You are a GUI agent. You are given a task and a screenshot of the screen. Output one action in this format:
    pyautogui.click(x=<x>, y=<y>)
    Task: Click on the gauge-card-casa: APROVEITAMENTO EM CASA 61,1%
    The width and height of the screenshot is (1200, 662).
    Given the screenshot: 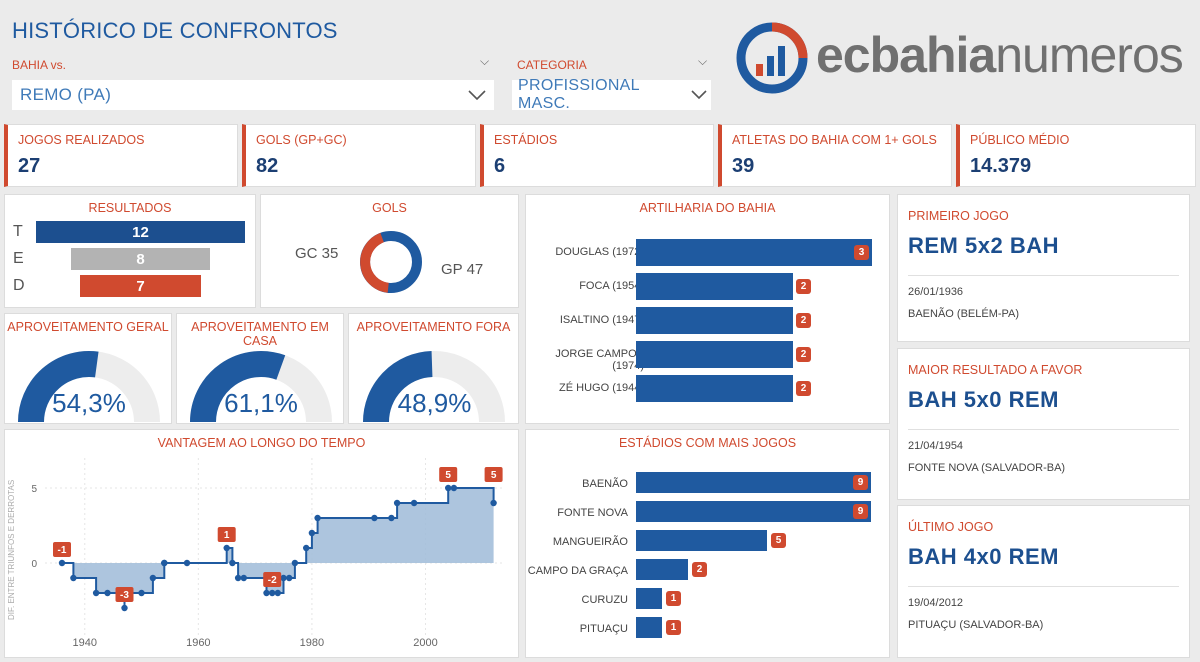 What is the action you would take?
    pyautogui.click(x=260, y=368)
    